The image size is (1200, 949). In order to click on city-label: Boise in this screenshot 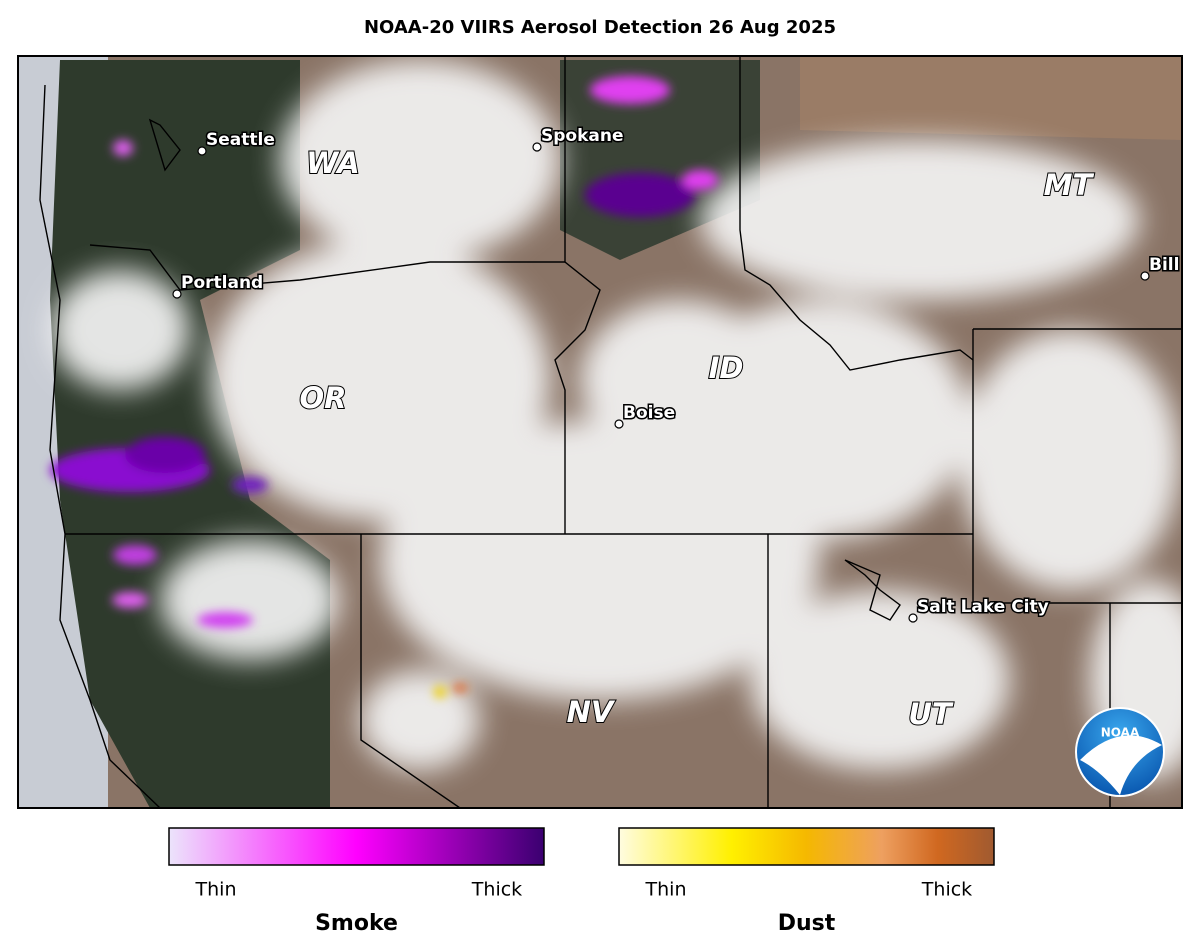, I will do `click(649, 413)`.